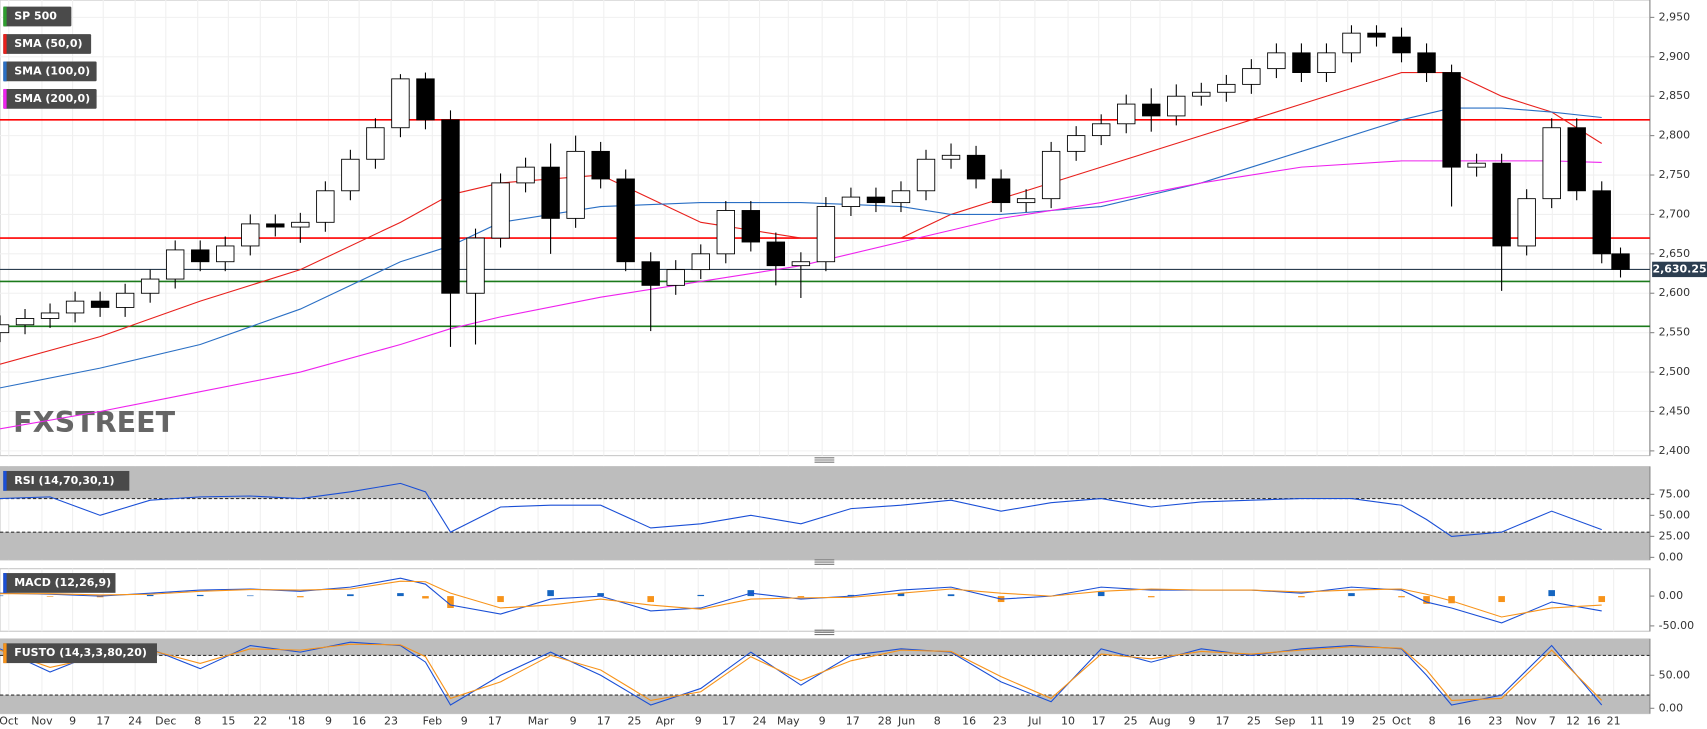  I want to click on panel-label: RSI (14,70,30,1), so click(64, 480).